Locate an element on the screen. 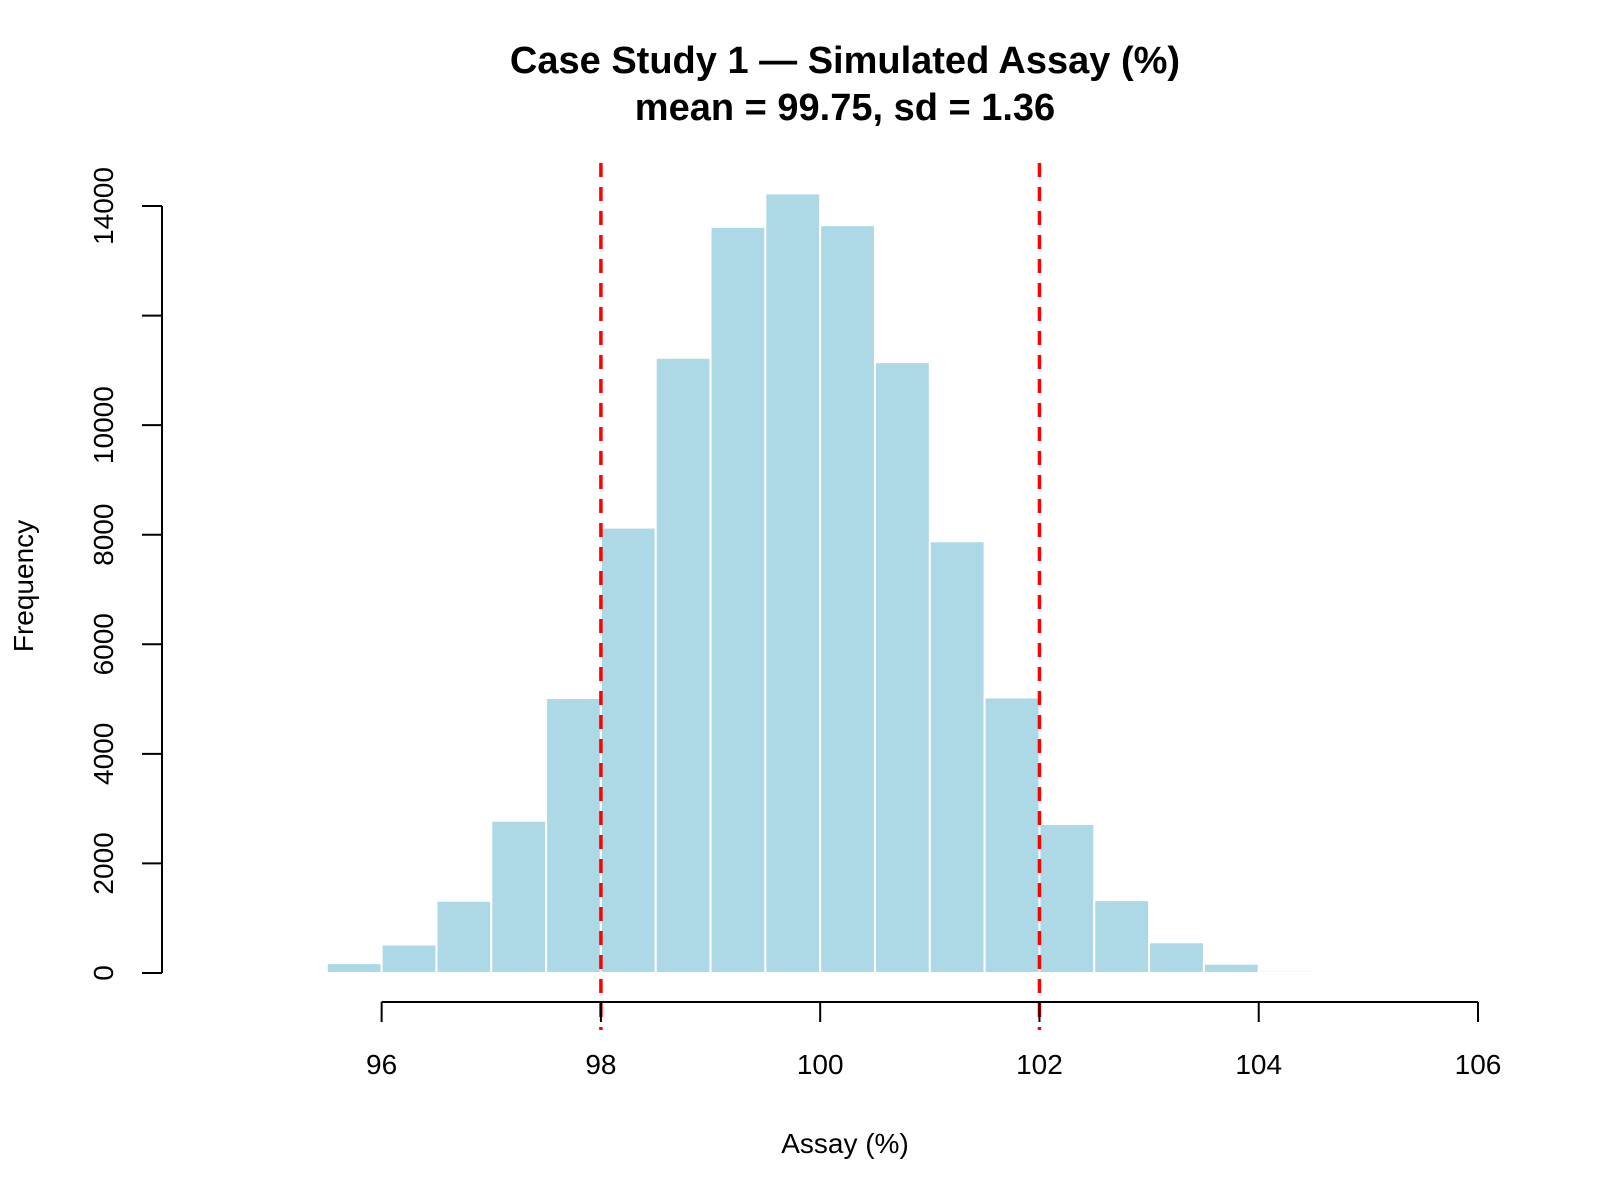  y-tick-label: 2000 is located at coordinates (103, 863).